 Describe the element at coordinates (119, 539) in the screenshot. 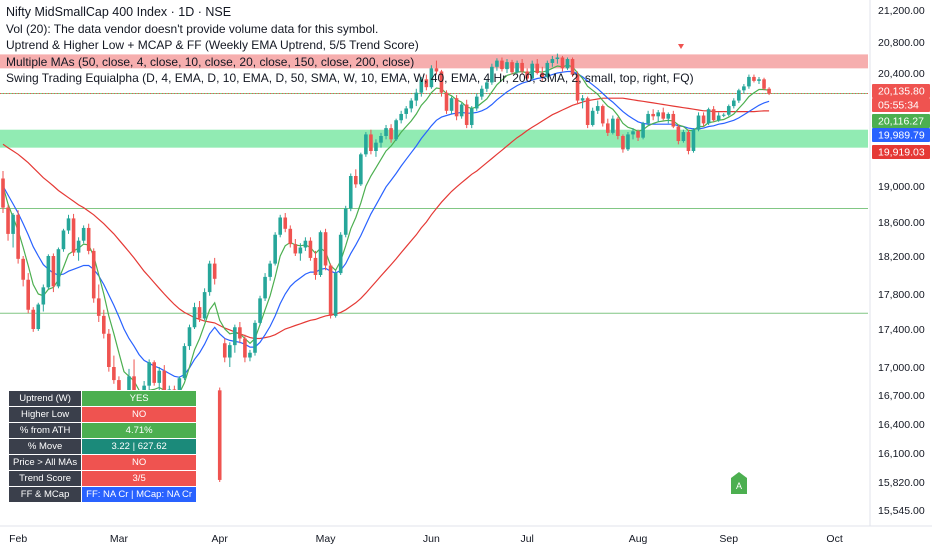

I see `time-tick-label: Mar` at that location.